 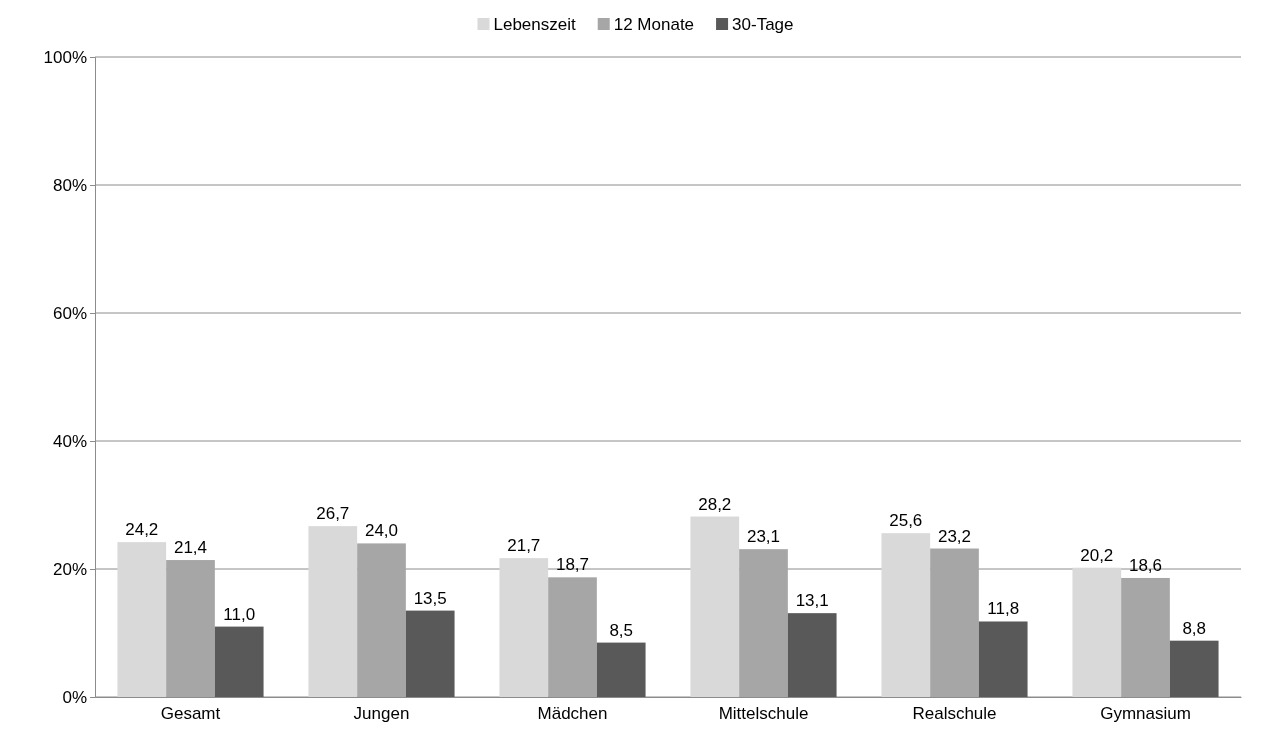 What do you see at coordinates (763, 537) in the screenshot?
I see `data-label: 23,1` at bounding box center [763, 537].